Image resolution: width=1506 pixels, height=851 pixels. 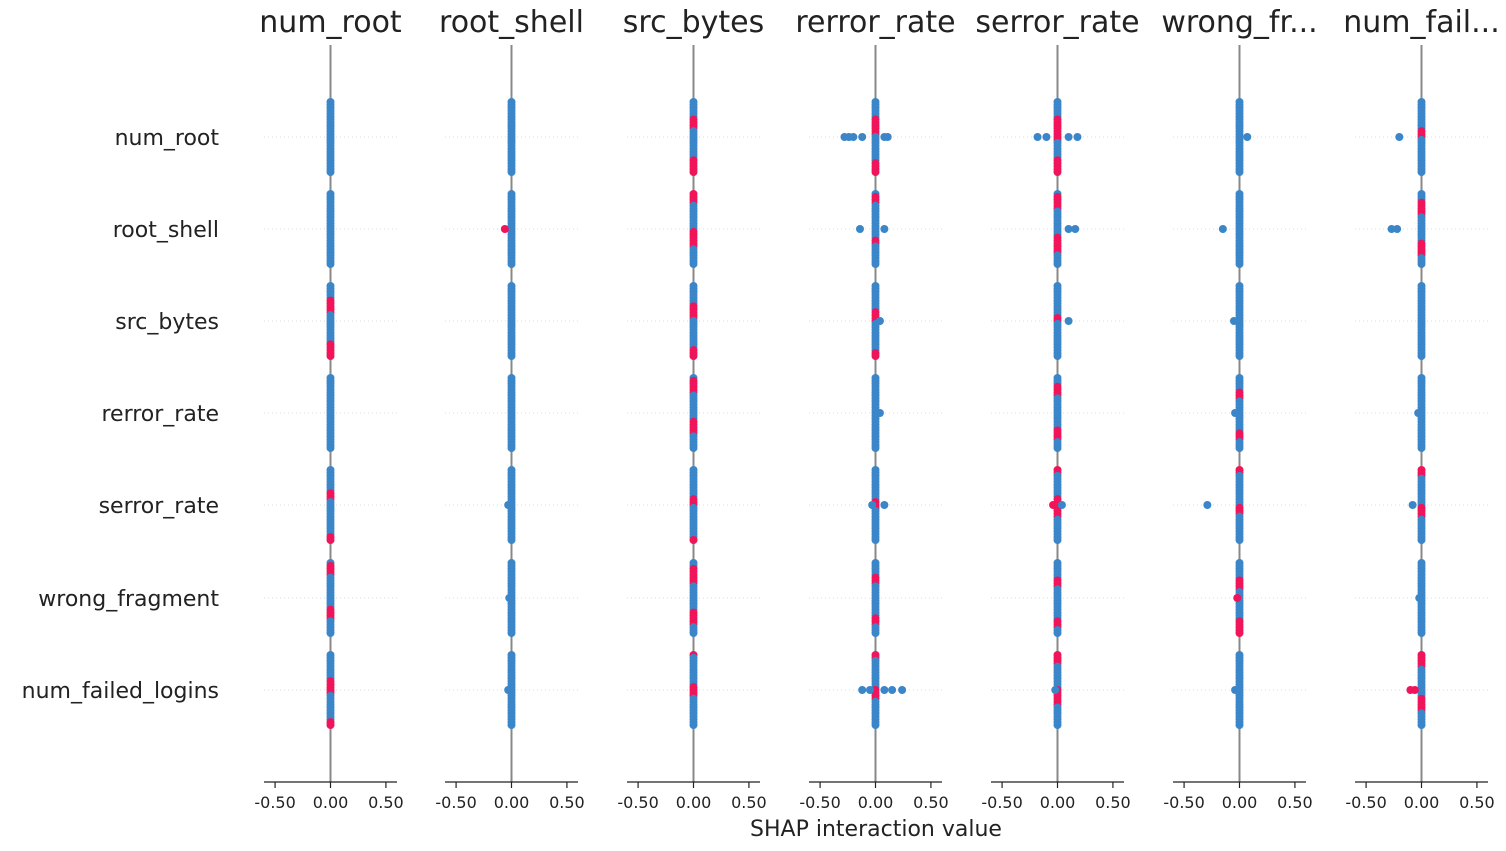 I want to click on column-title: num_root, so click(x=330, y=22).